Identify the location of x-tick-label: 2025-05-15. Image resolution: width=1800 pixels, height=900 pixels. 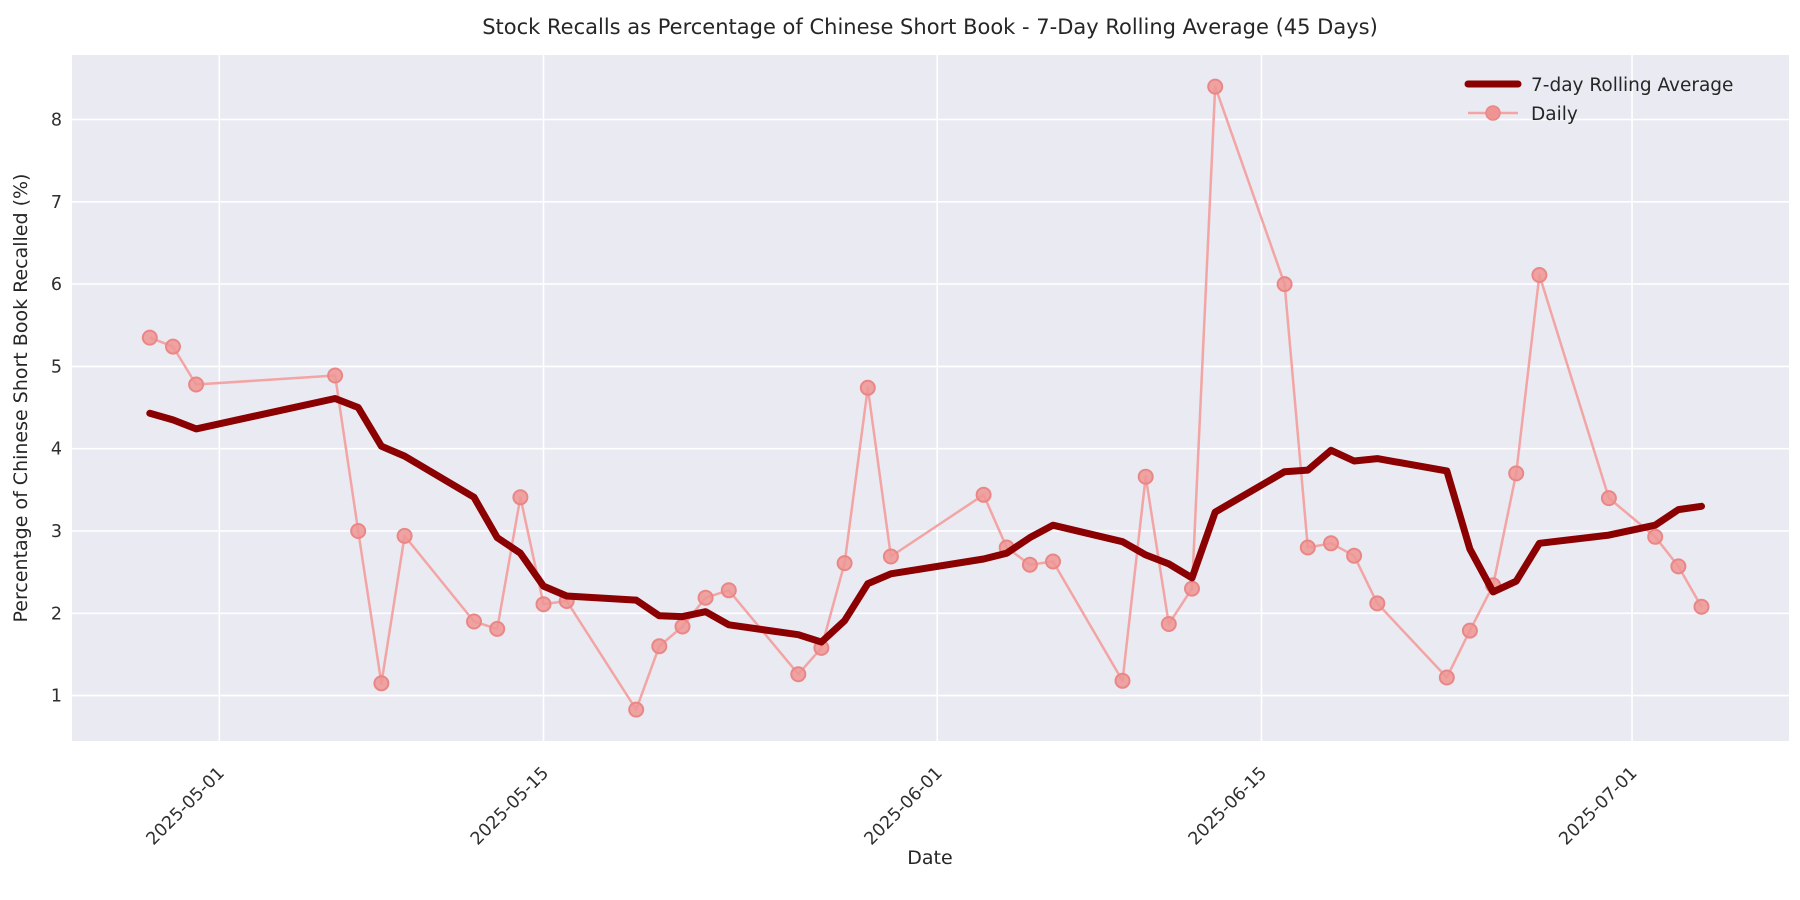
(510, 806).